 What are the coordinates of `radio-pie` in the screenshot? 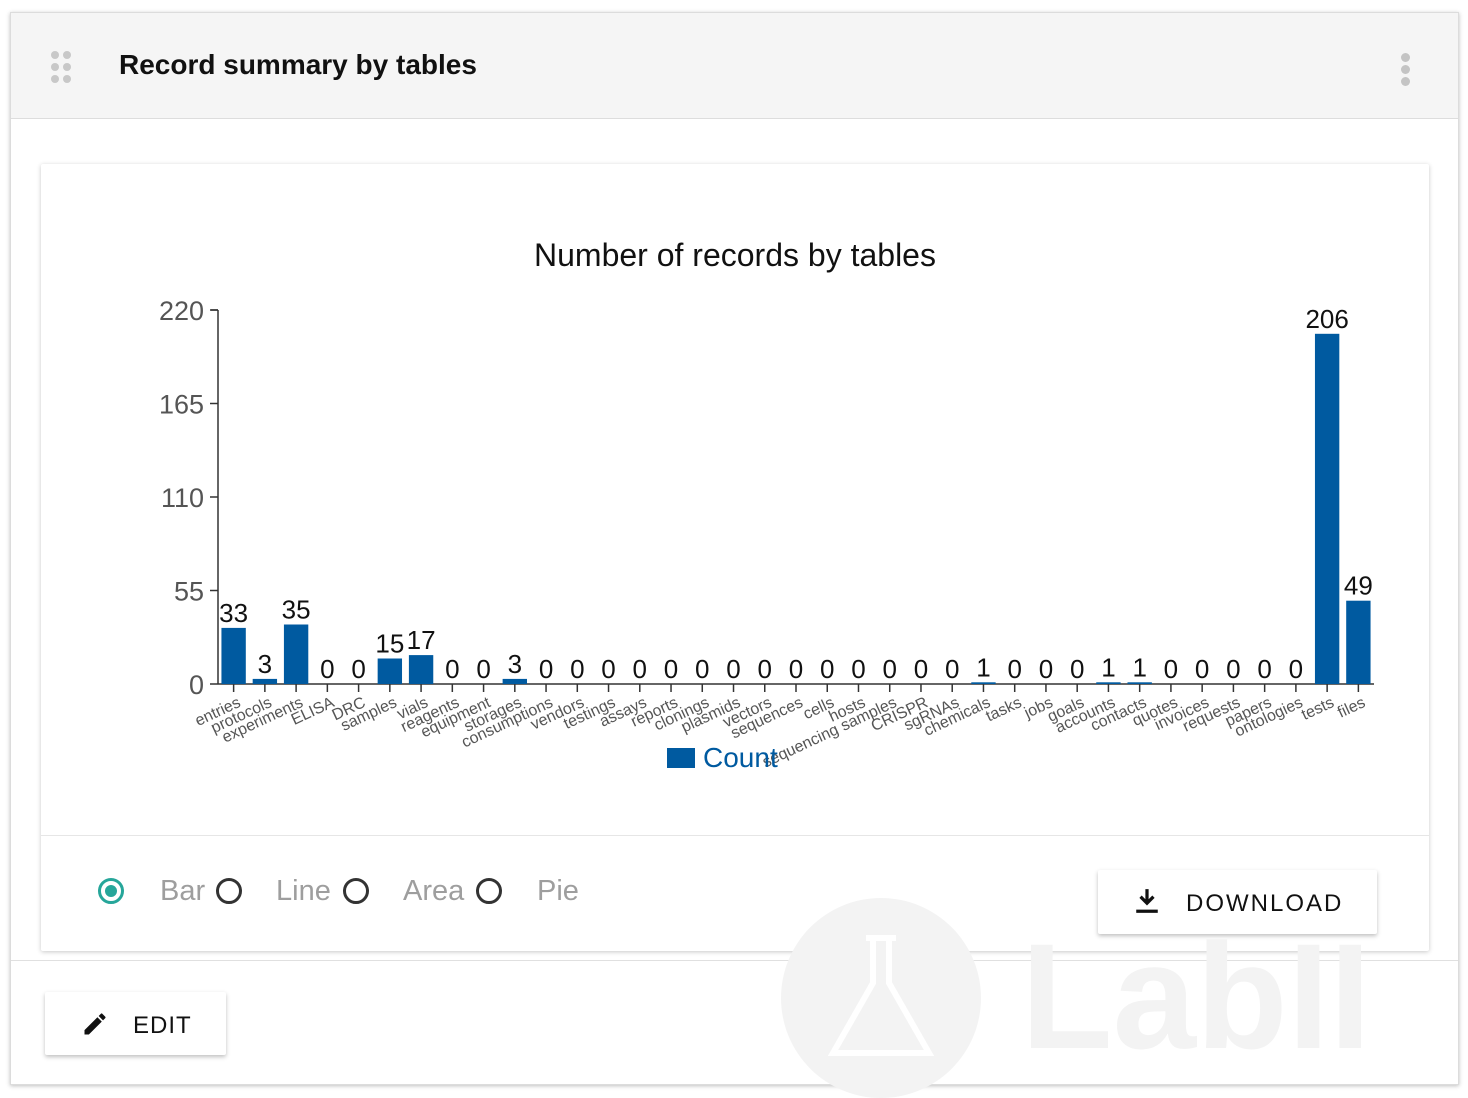 It's located at (489, 891).